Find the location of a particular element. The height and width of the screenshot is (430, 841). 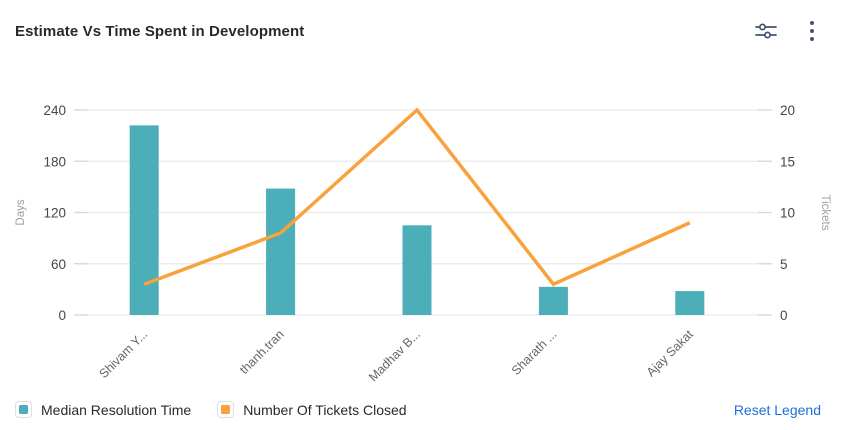

card-header: Estimate Vs Time Spent in Development is located at coordinates (420, 31).